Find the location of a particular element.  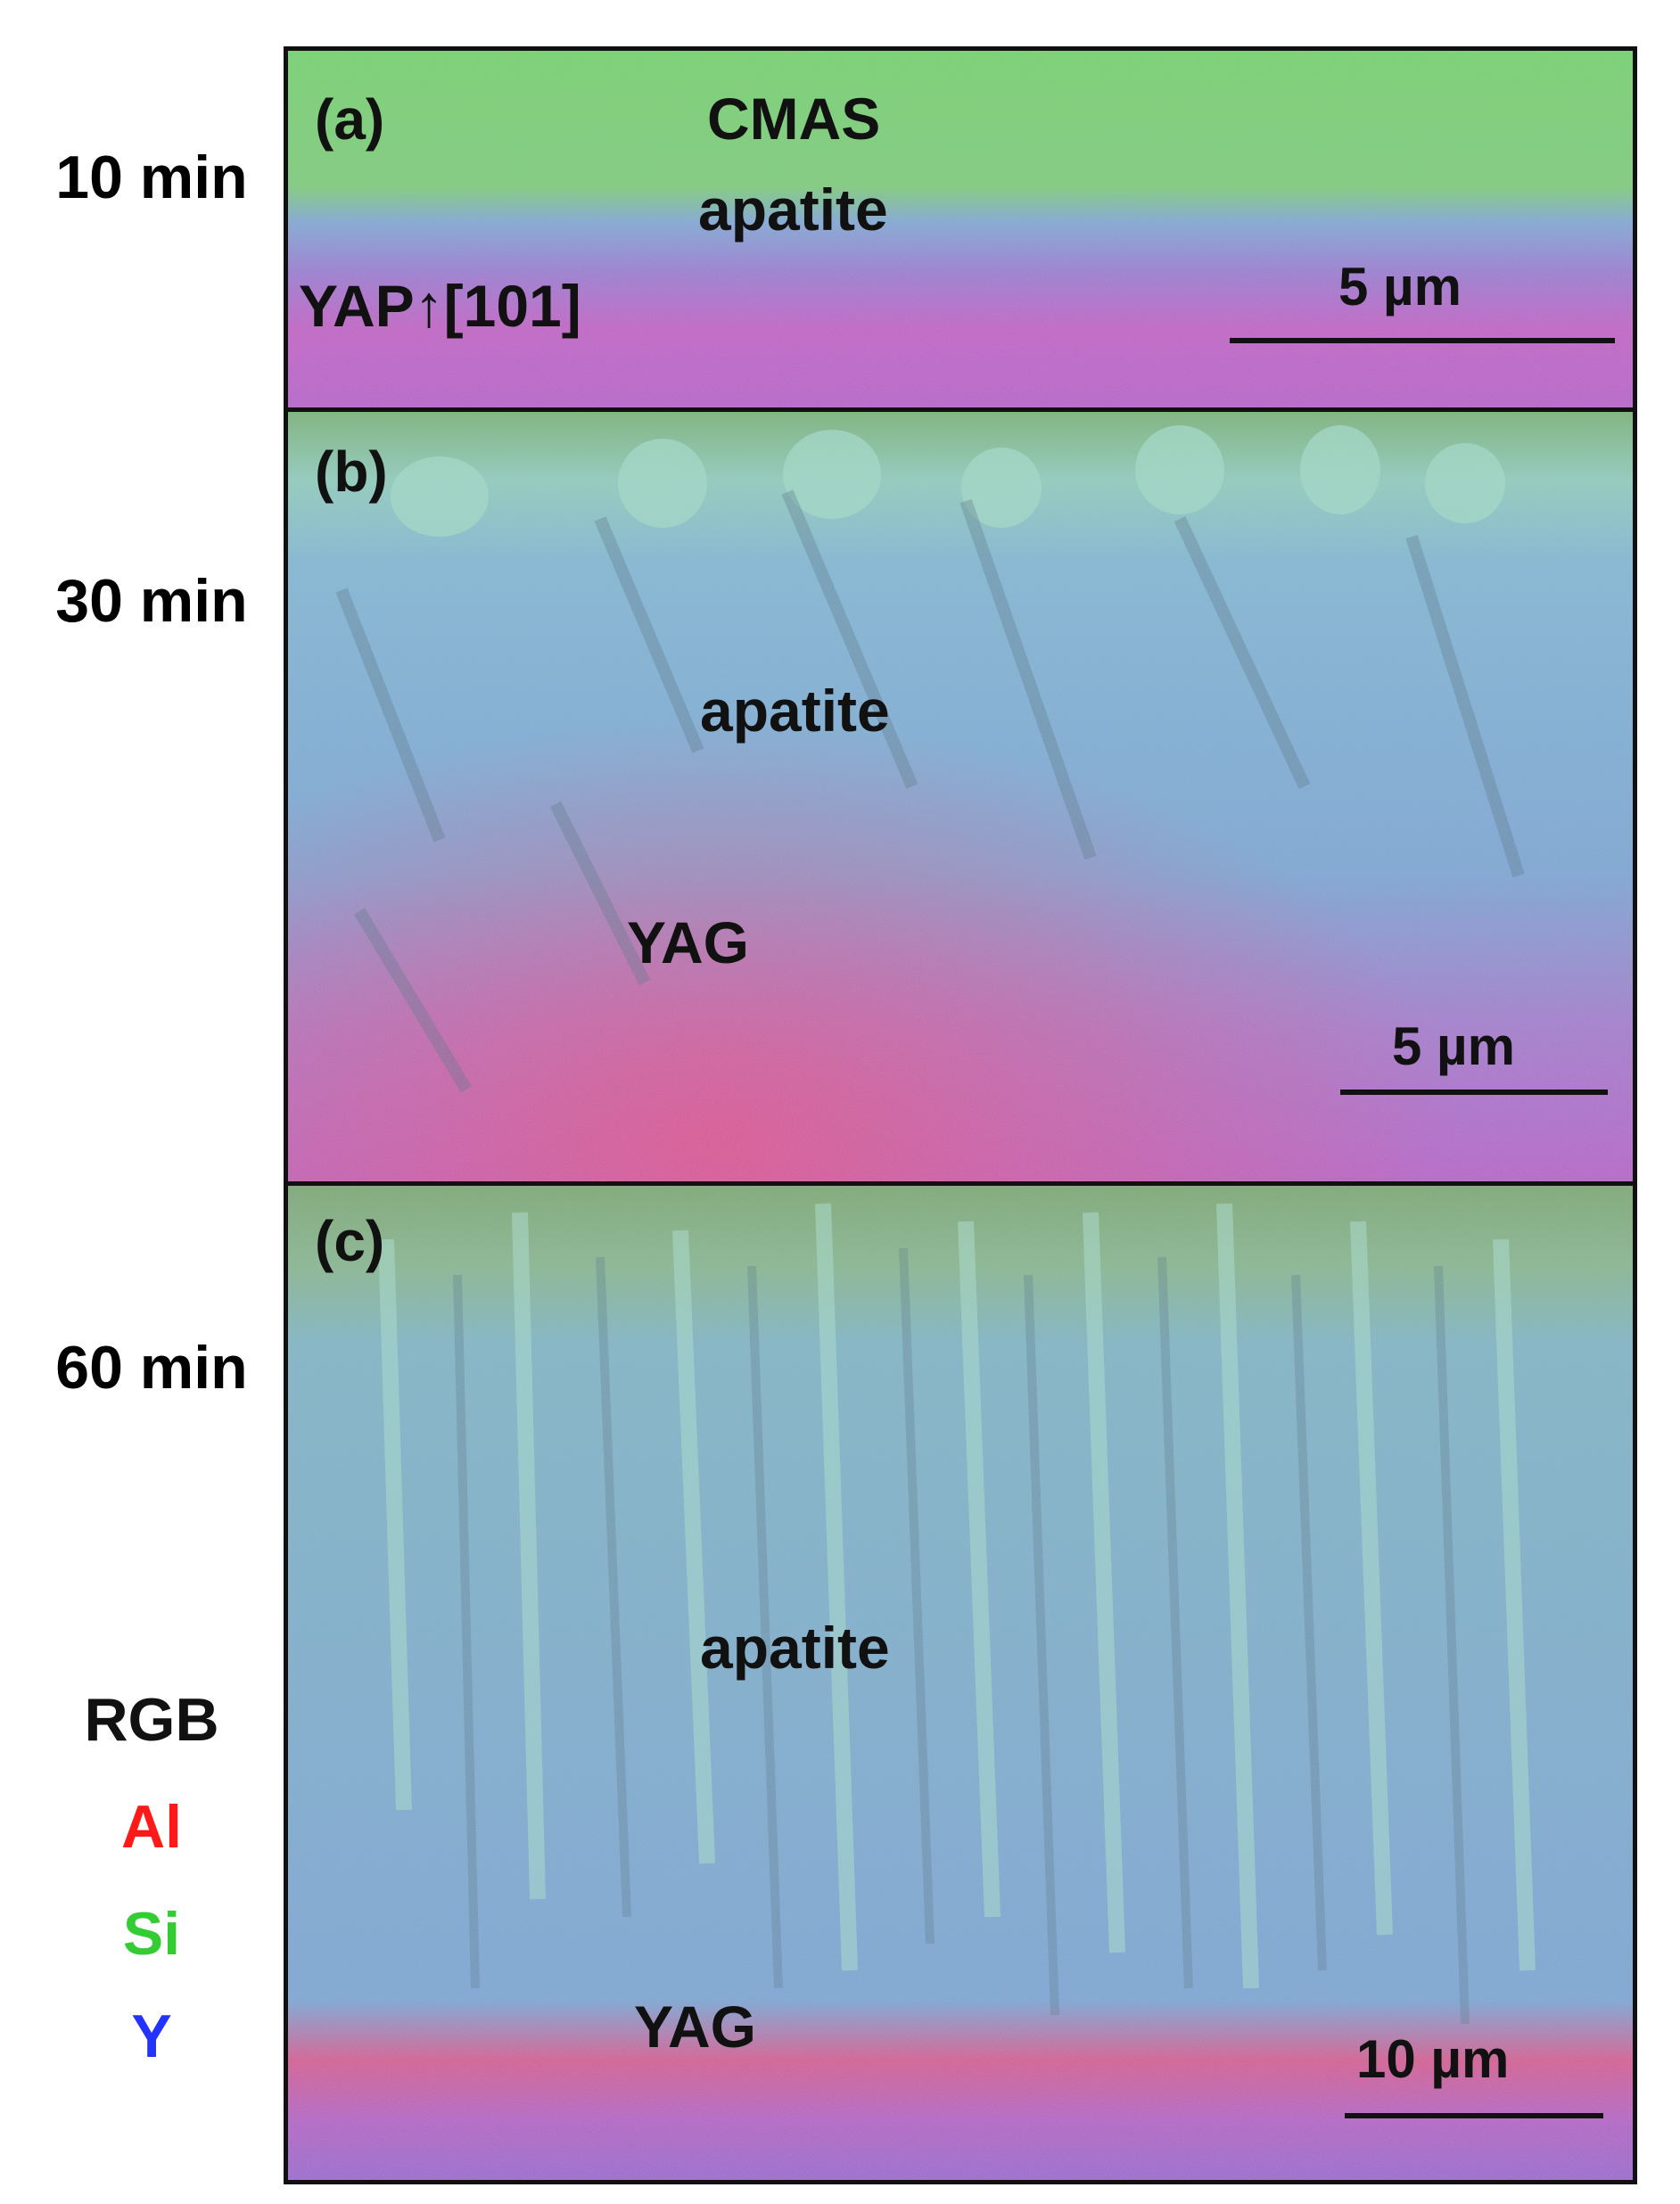

panel-c-tag: (c) is located at coordinates (350, 1241).